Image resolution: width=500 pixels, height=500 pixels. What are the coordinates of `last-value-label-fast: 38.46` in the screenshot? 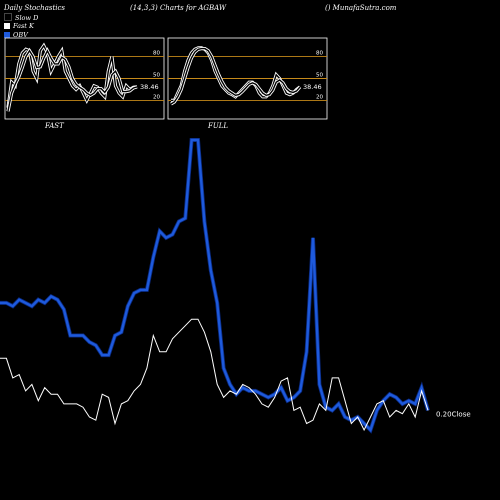 It's located at (149, 87).